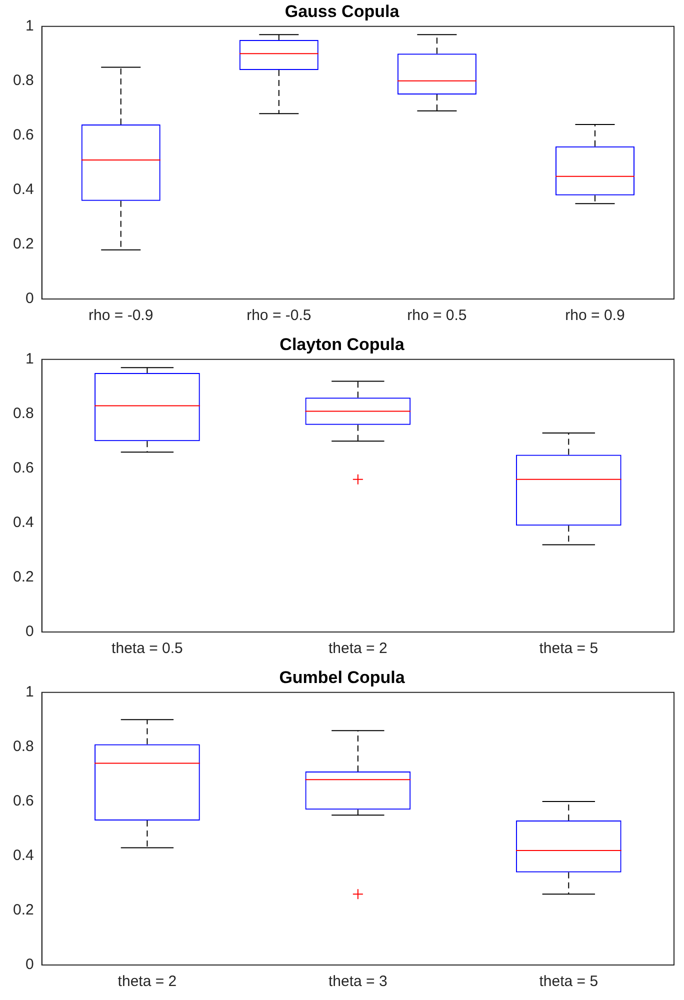 The image size is (684, 1000). I want to click on chart-title: Gumbel Copula, so click(342, 677).